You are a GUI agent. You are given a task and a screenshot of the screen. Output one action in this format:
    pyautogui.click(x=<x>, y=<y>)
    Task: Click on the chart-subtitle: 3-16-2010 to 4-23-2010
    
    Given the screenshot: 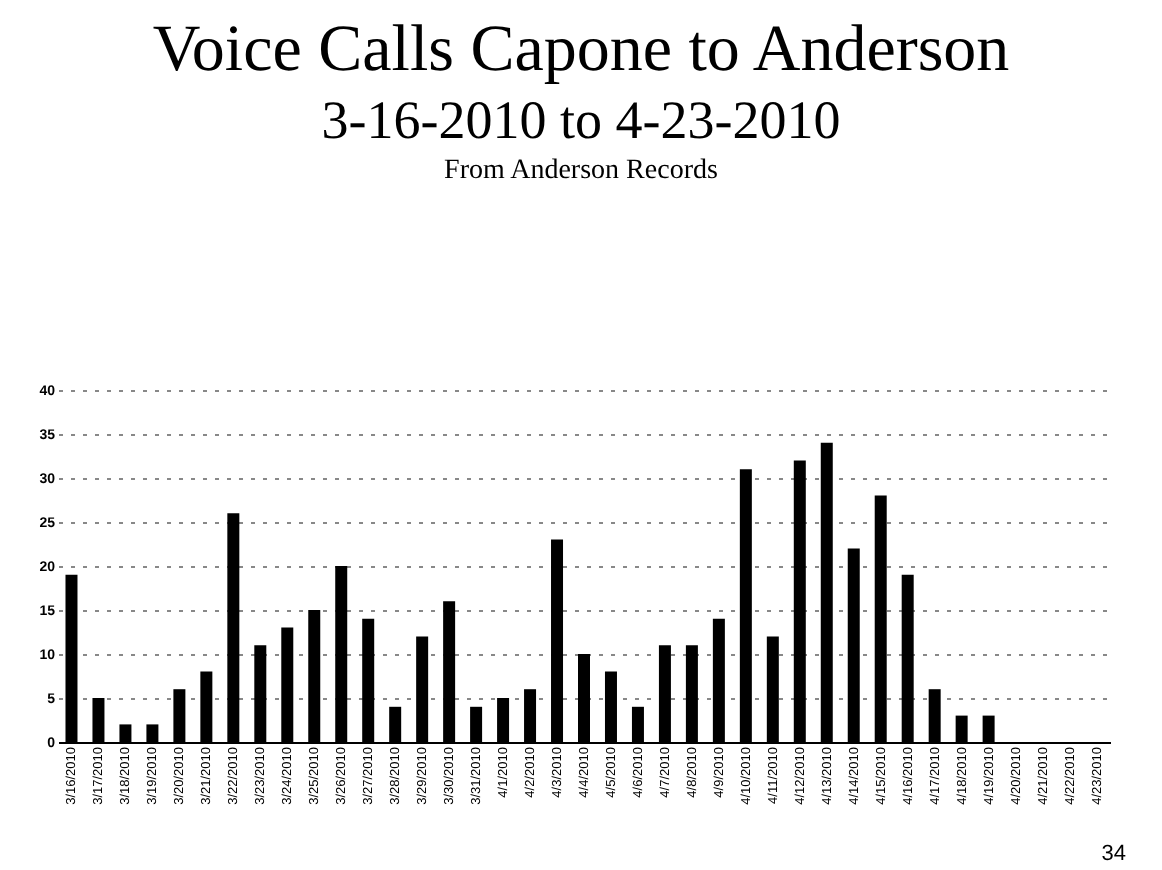 What is the action you would take?
    pyautogui.click(x=581, y=120)
    